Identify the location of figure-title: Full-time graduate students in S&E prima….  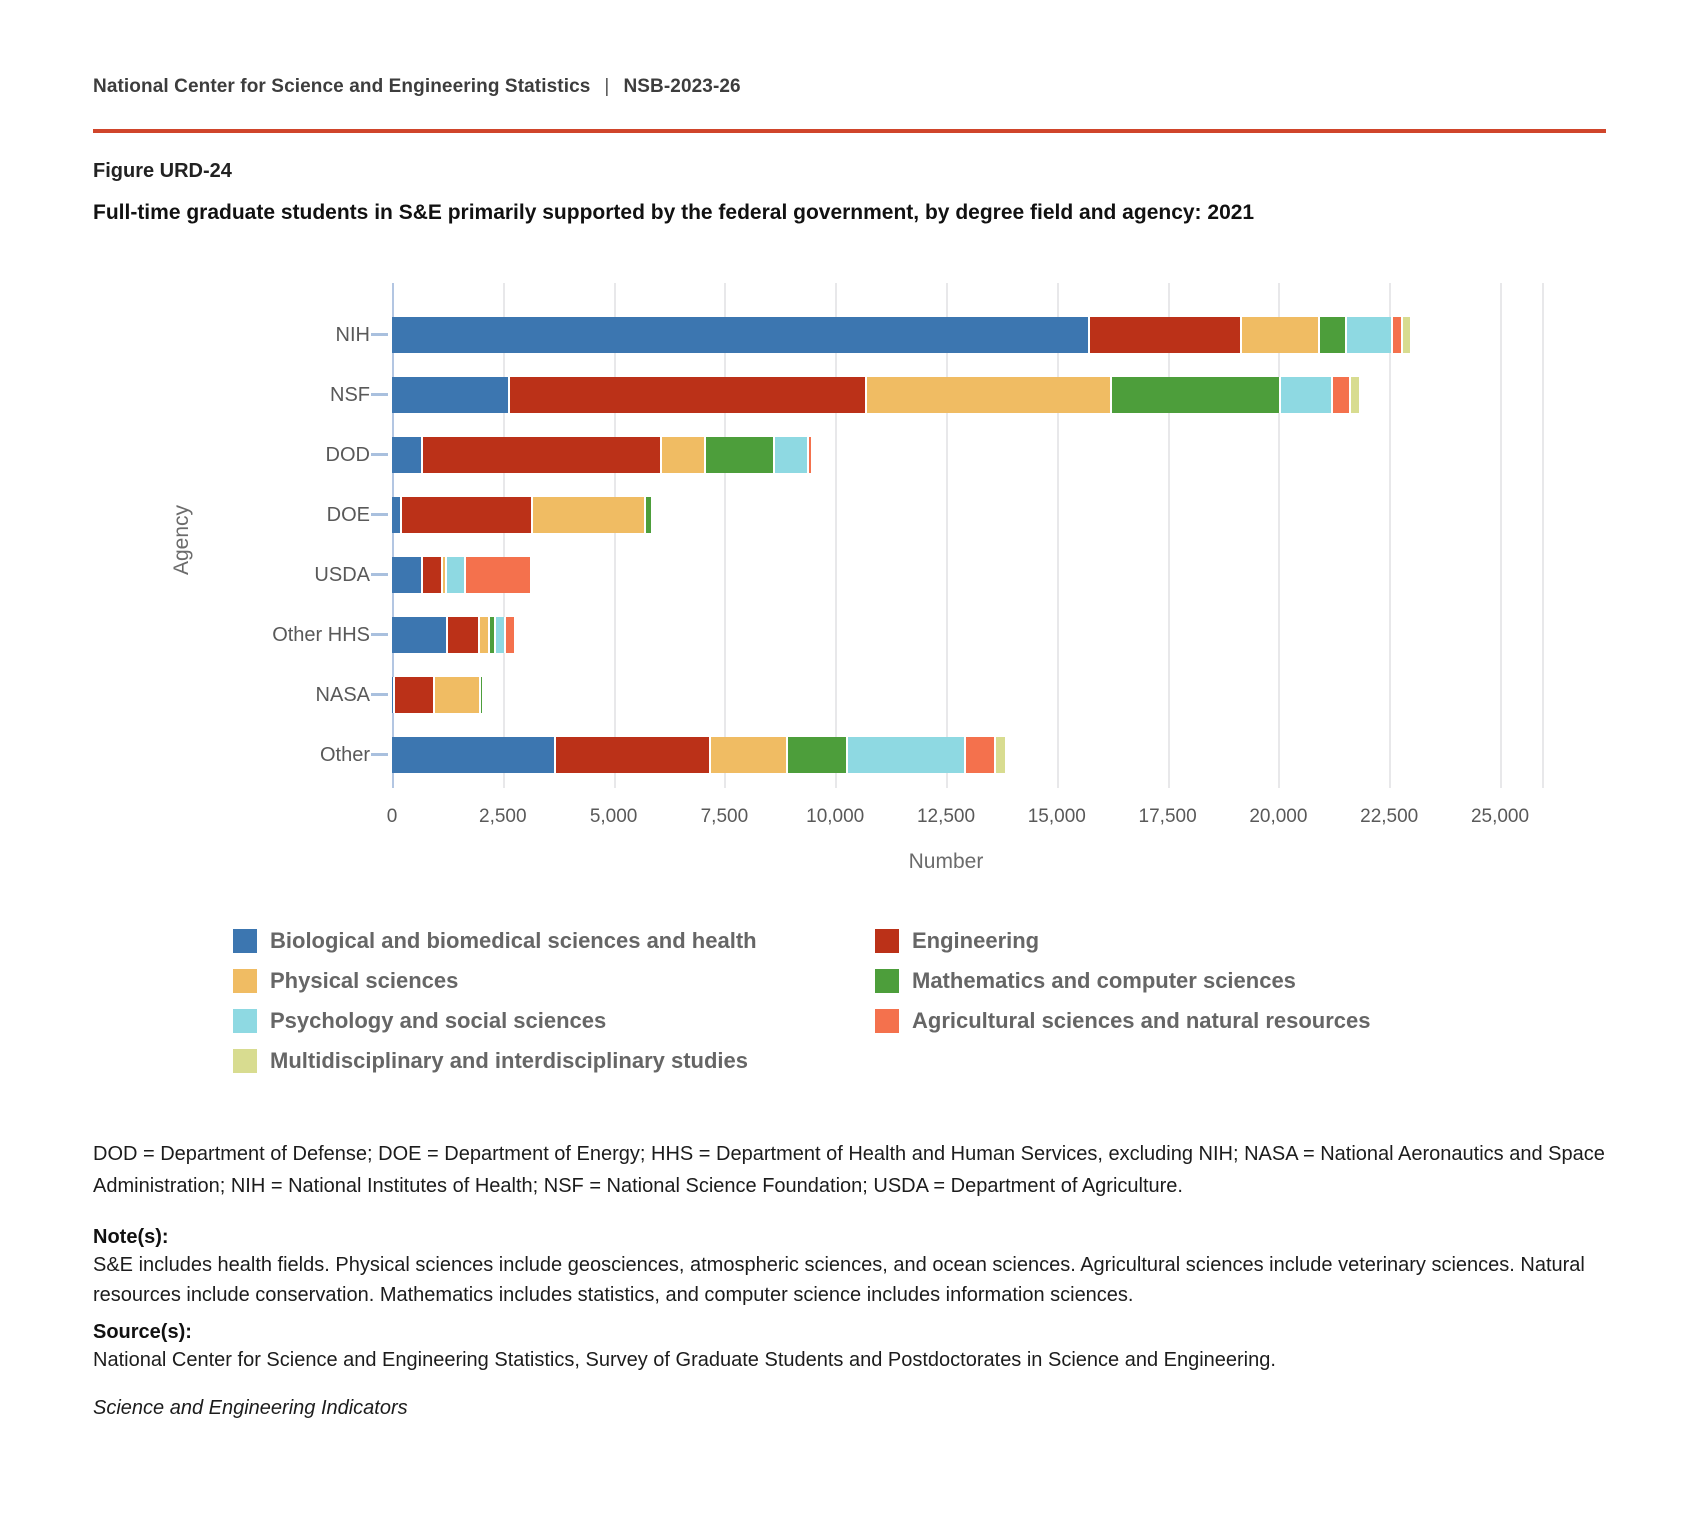
(674, 212).